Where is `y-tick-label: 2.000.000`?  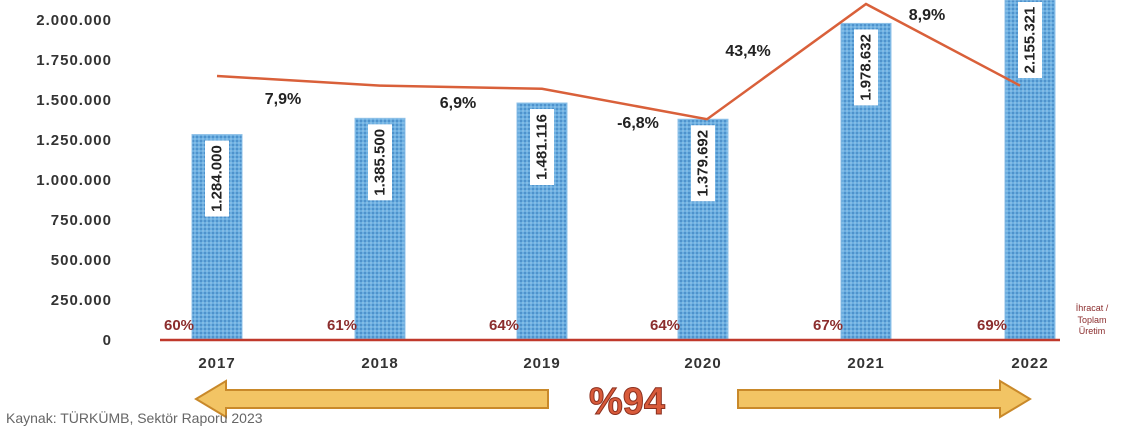 y-tick-label: 2.000.000 is located at coordinates (74, 20).